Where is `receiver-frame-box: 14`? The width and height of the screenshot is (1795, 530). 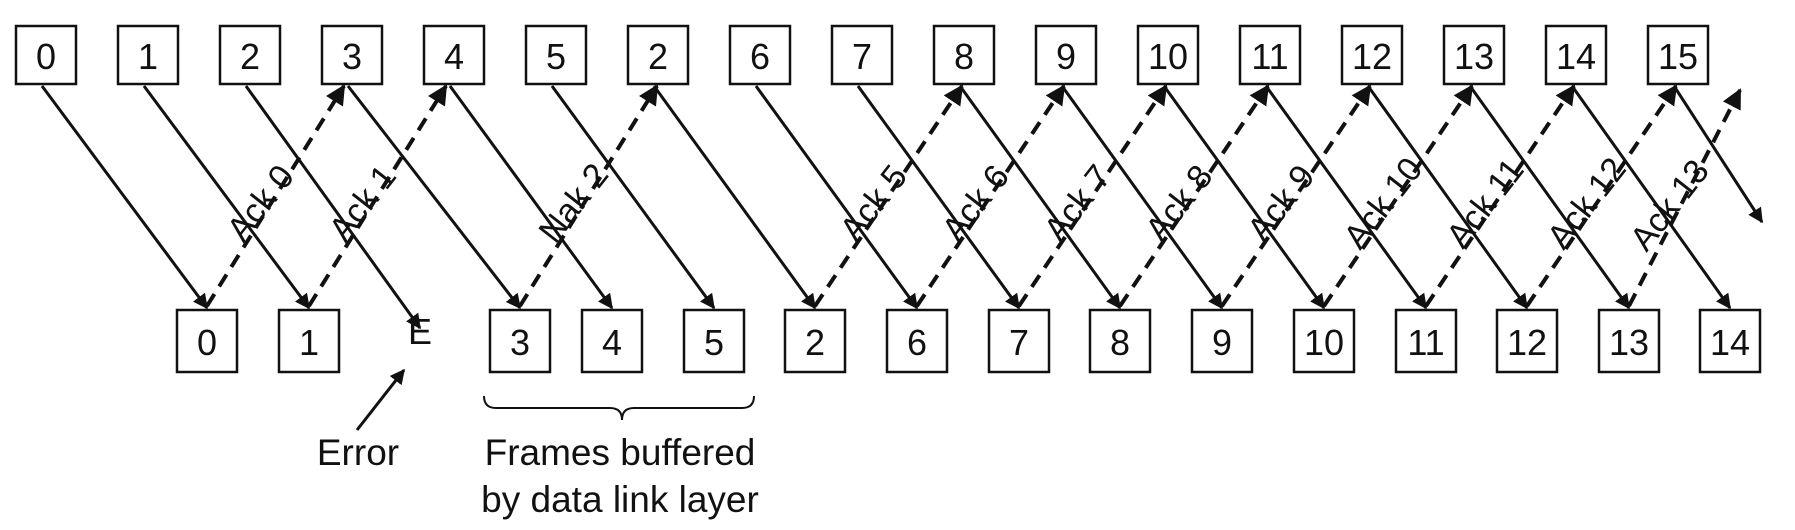 receiver-frame-box: 14 is located at coordinates (1730, 341).